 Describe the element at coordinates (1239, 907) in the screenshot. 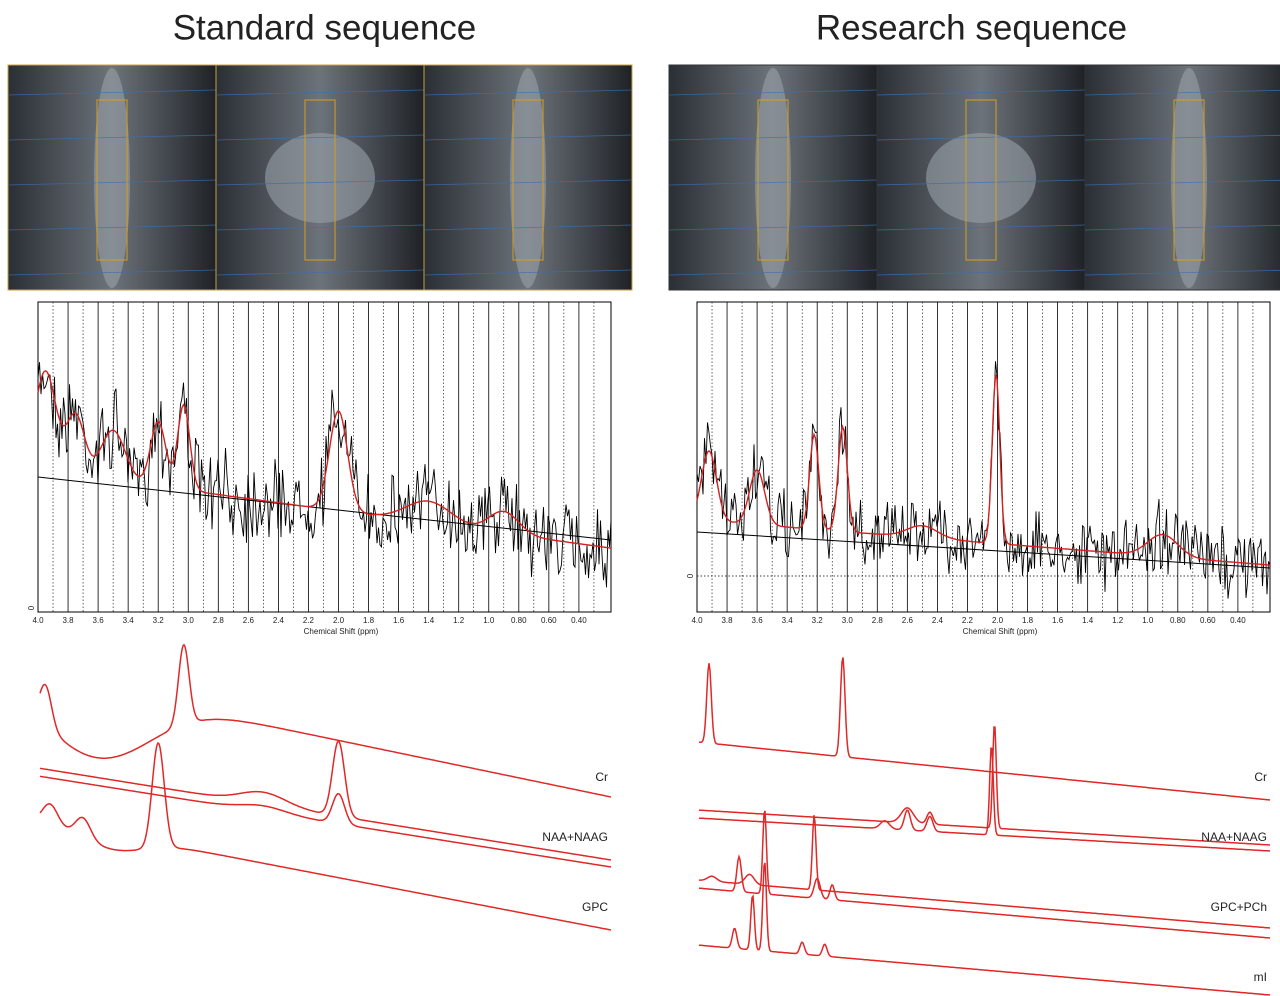

I see `metabolite-label: GPC+PCh` at that location.